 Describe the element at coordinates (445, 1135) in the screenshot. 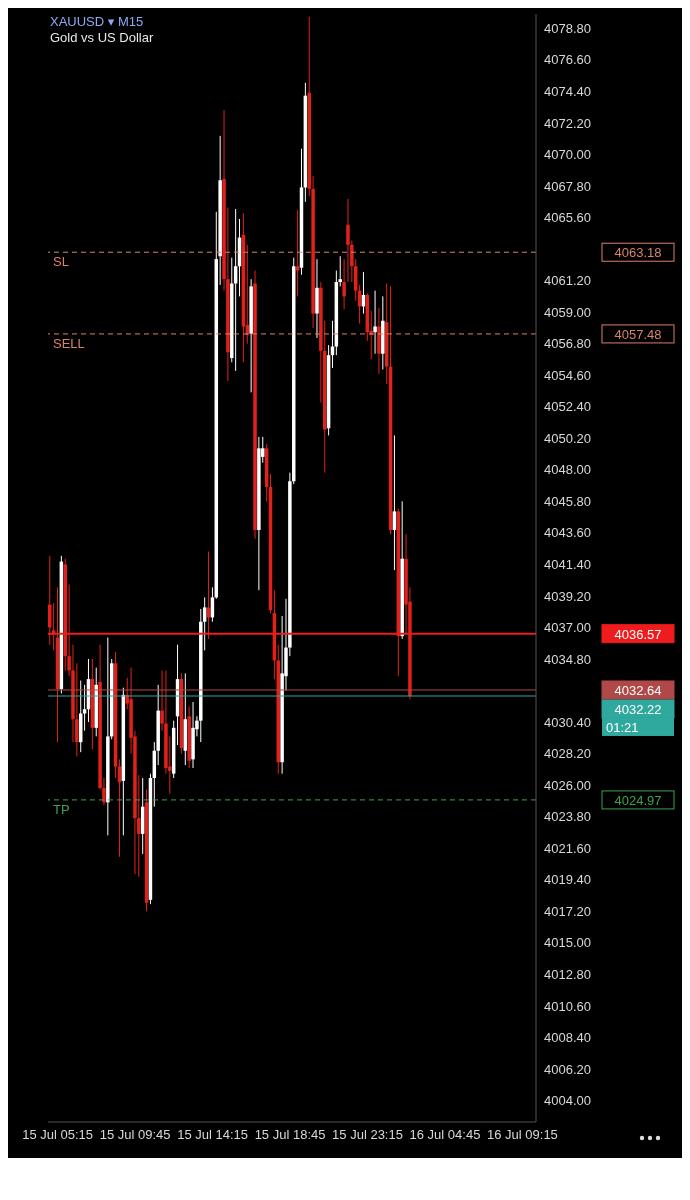

I see `x-tick-label: 16 Jul 04:45` at that location.